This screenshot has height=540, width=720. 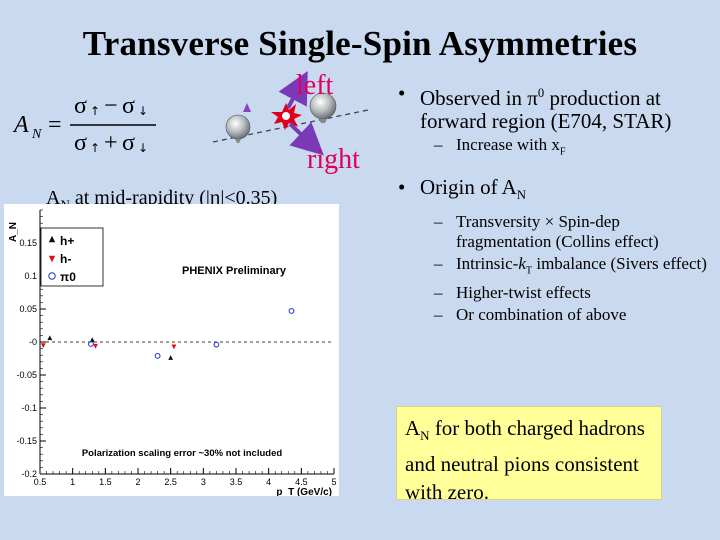 I want to click on sub-bullet-item: – Intrinsic-kT imbalance (Sivers effect), so click(x=555, y=267).